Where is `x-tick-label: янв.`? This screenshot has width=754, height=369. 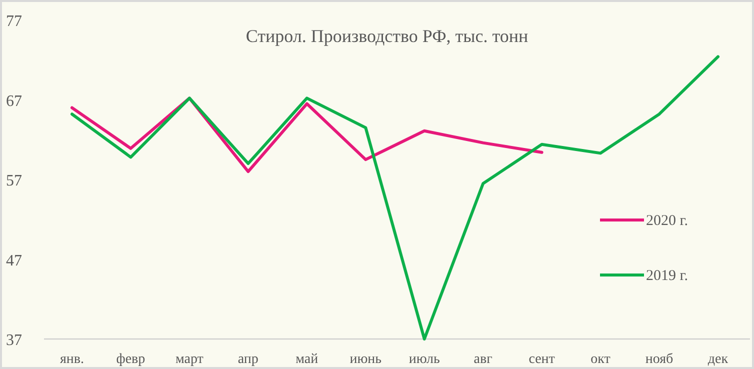 x-tick-label: янв. is located at coordinates (72, 359).